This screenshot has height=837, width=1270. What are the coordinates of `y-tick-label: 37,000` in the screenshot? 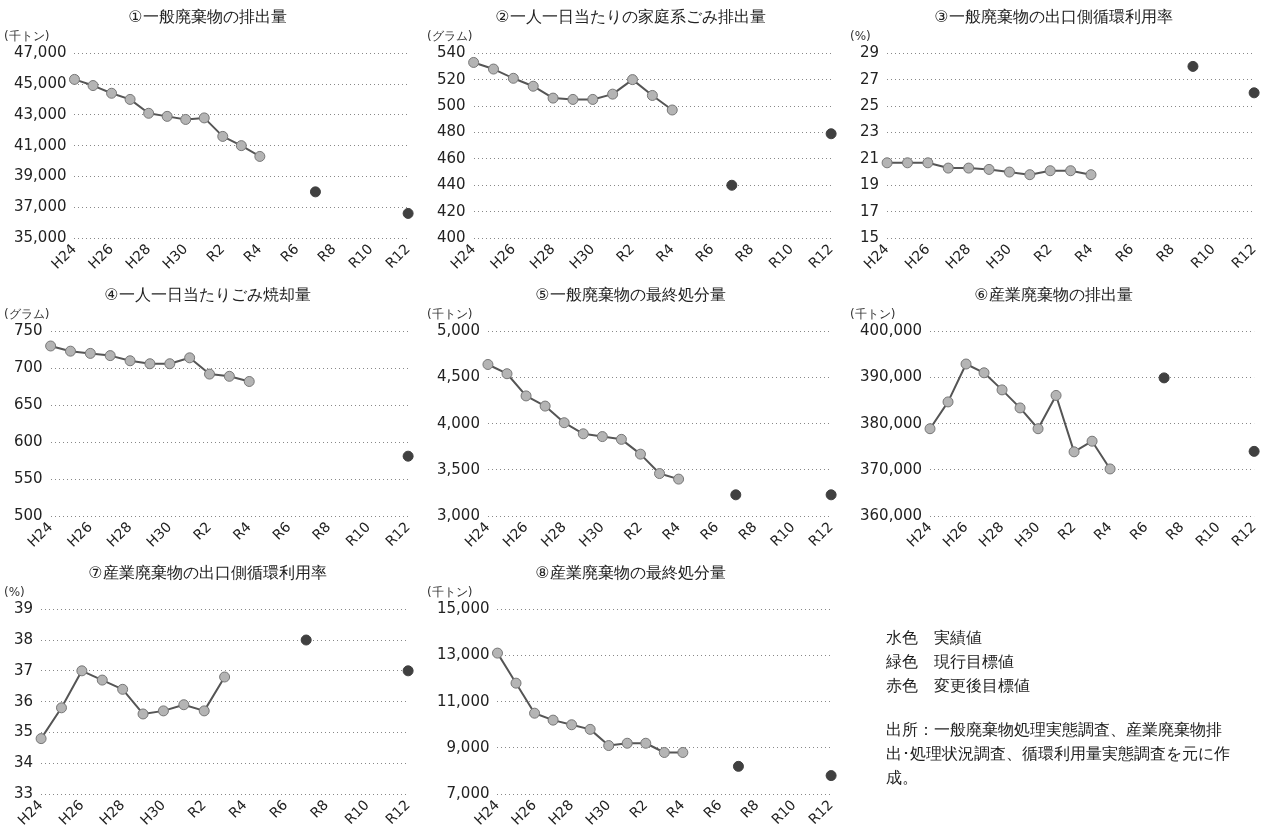 It's located at (40, 206).